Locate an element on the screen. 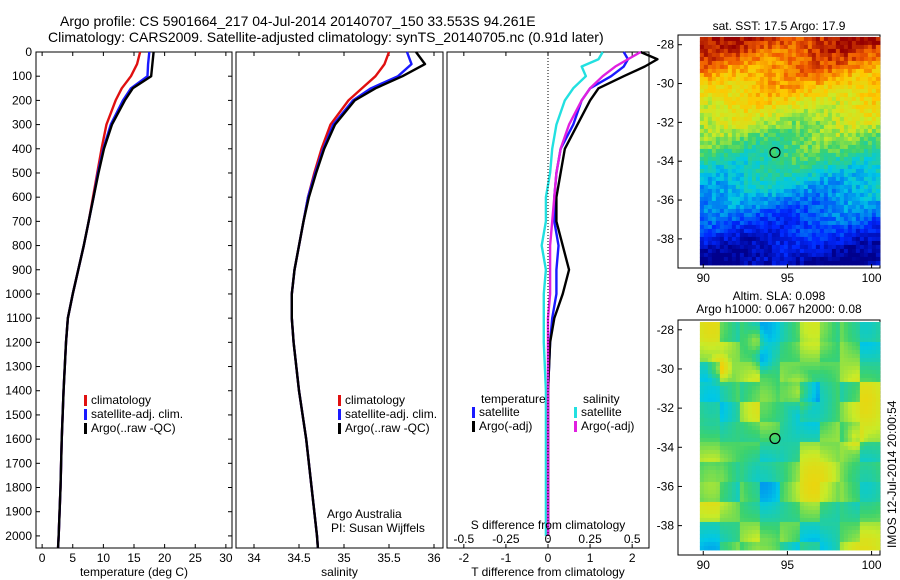 This screenshot has width=900, height=580. salinity-tick-label: -0.5 is located at coordinates (463, 539).